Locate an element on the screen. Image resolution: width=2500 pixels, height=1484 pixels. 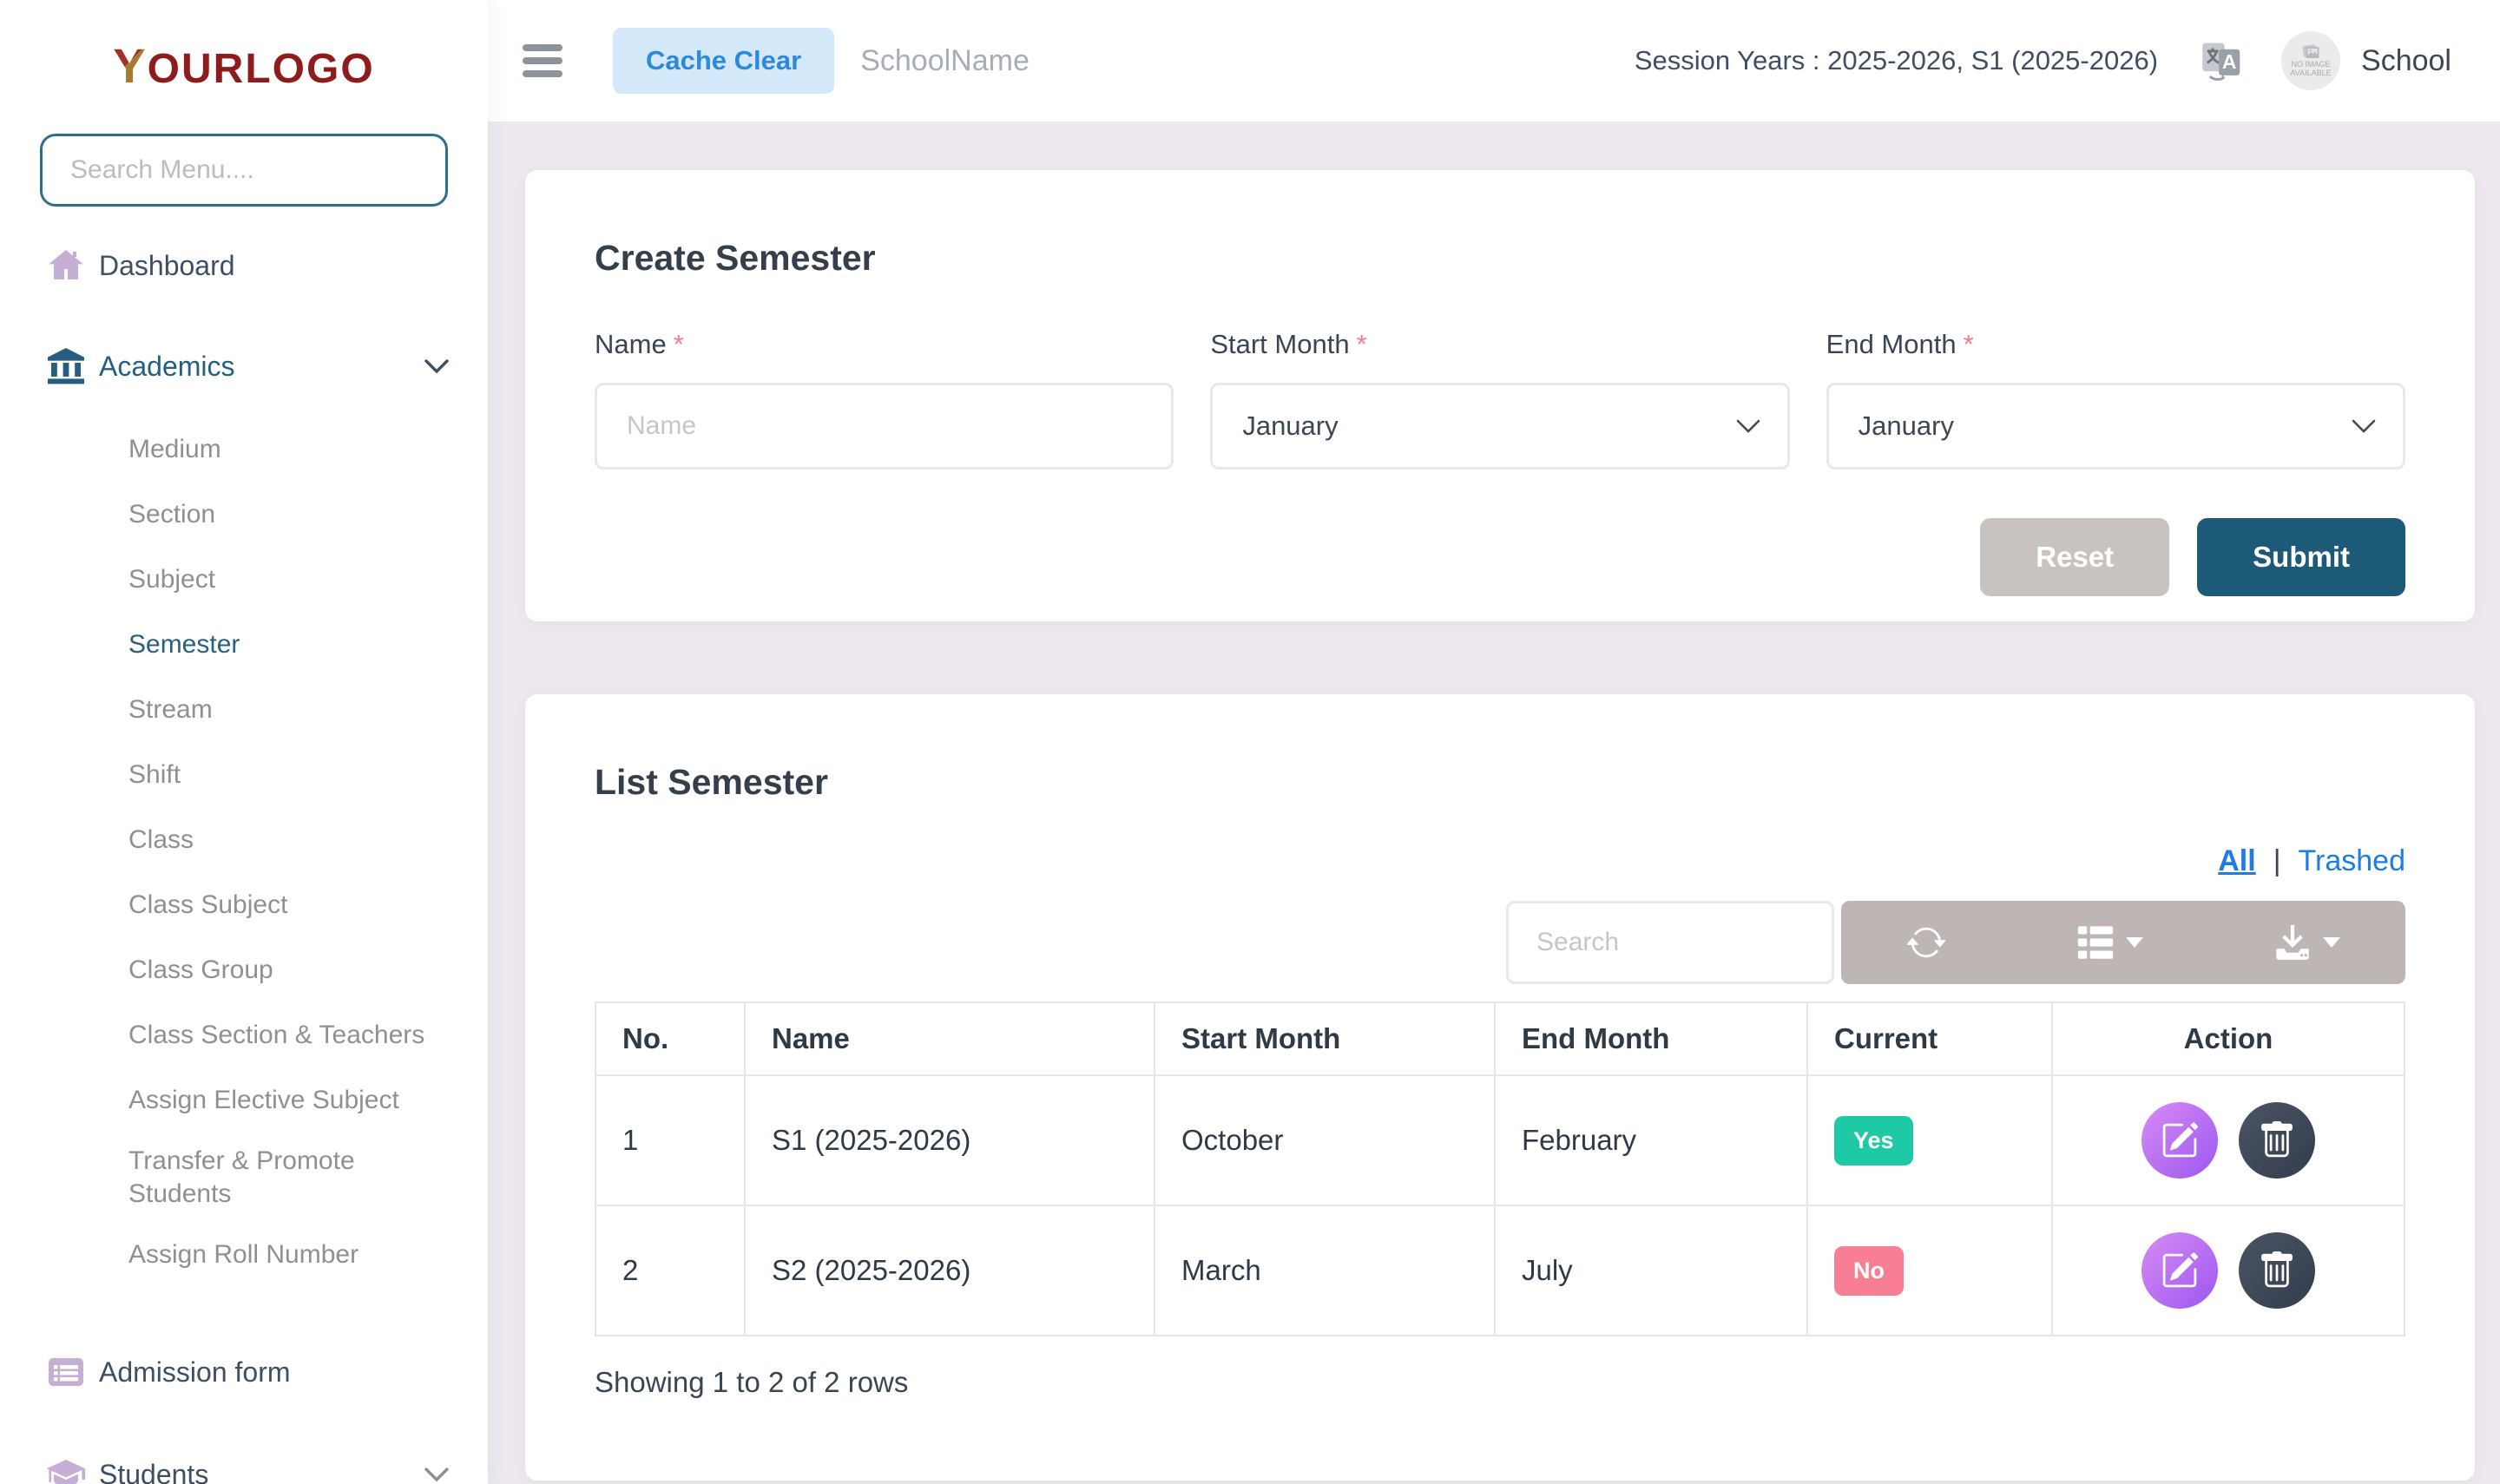
table-row: 2 S2 (2025-2026) March July No is located at coordinates (1500, 1270).